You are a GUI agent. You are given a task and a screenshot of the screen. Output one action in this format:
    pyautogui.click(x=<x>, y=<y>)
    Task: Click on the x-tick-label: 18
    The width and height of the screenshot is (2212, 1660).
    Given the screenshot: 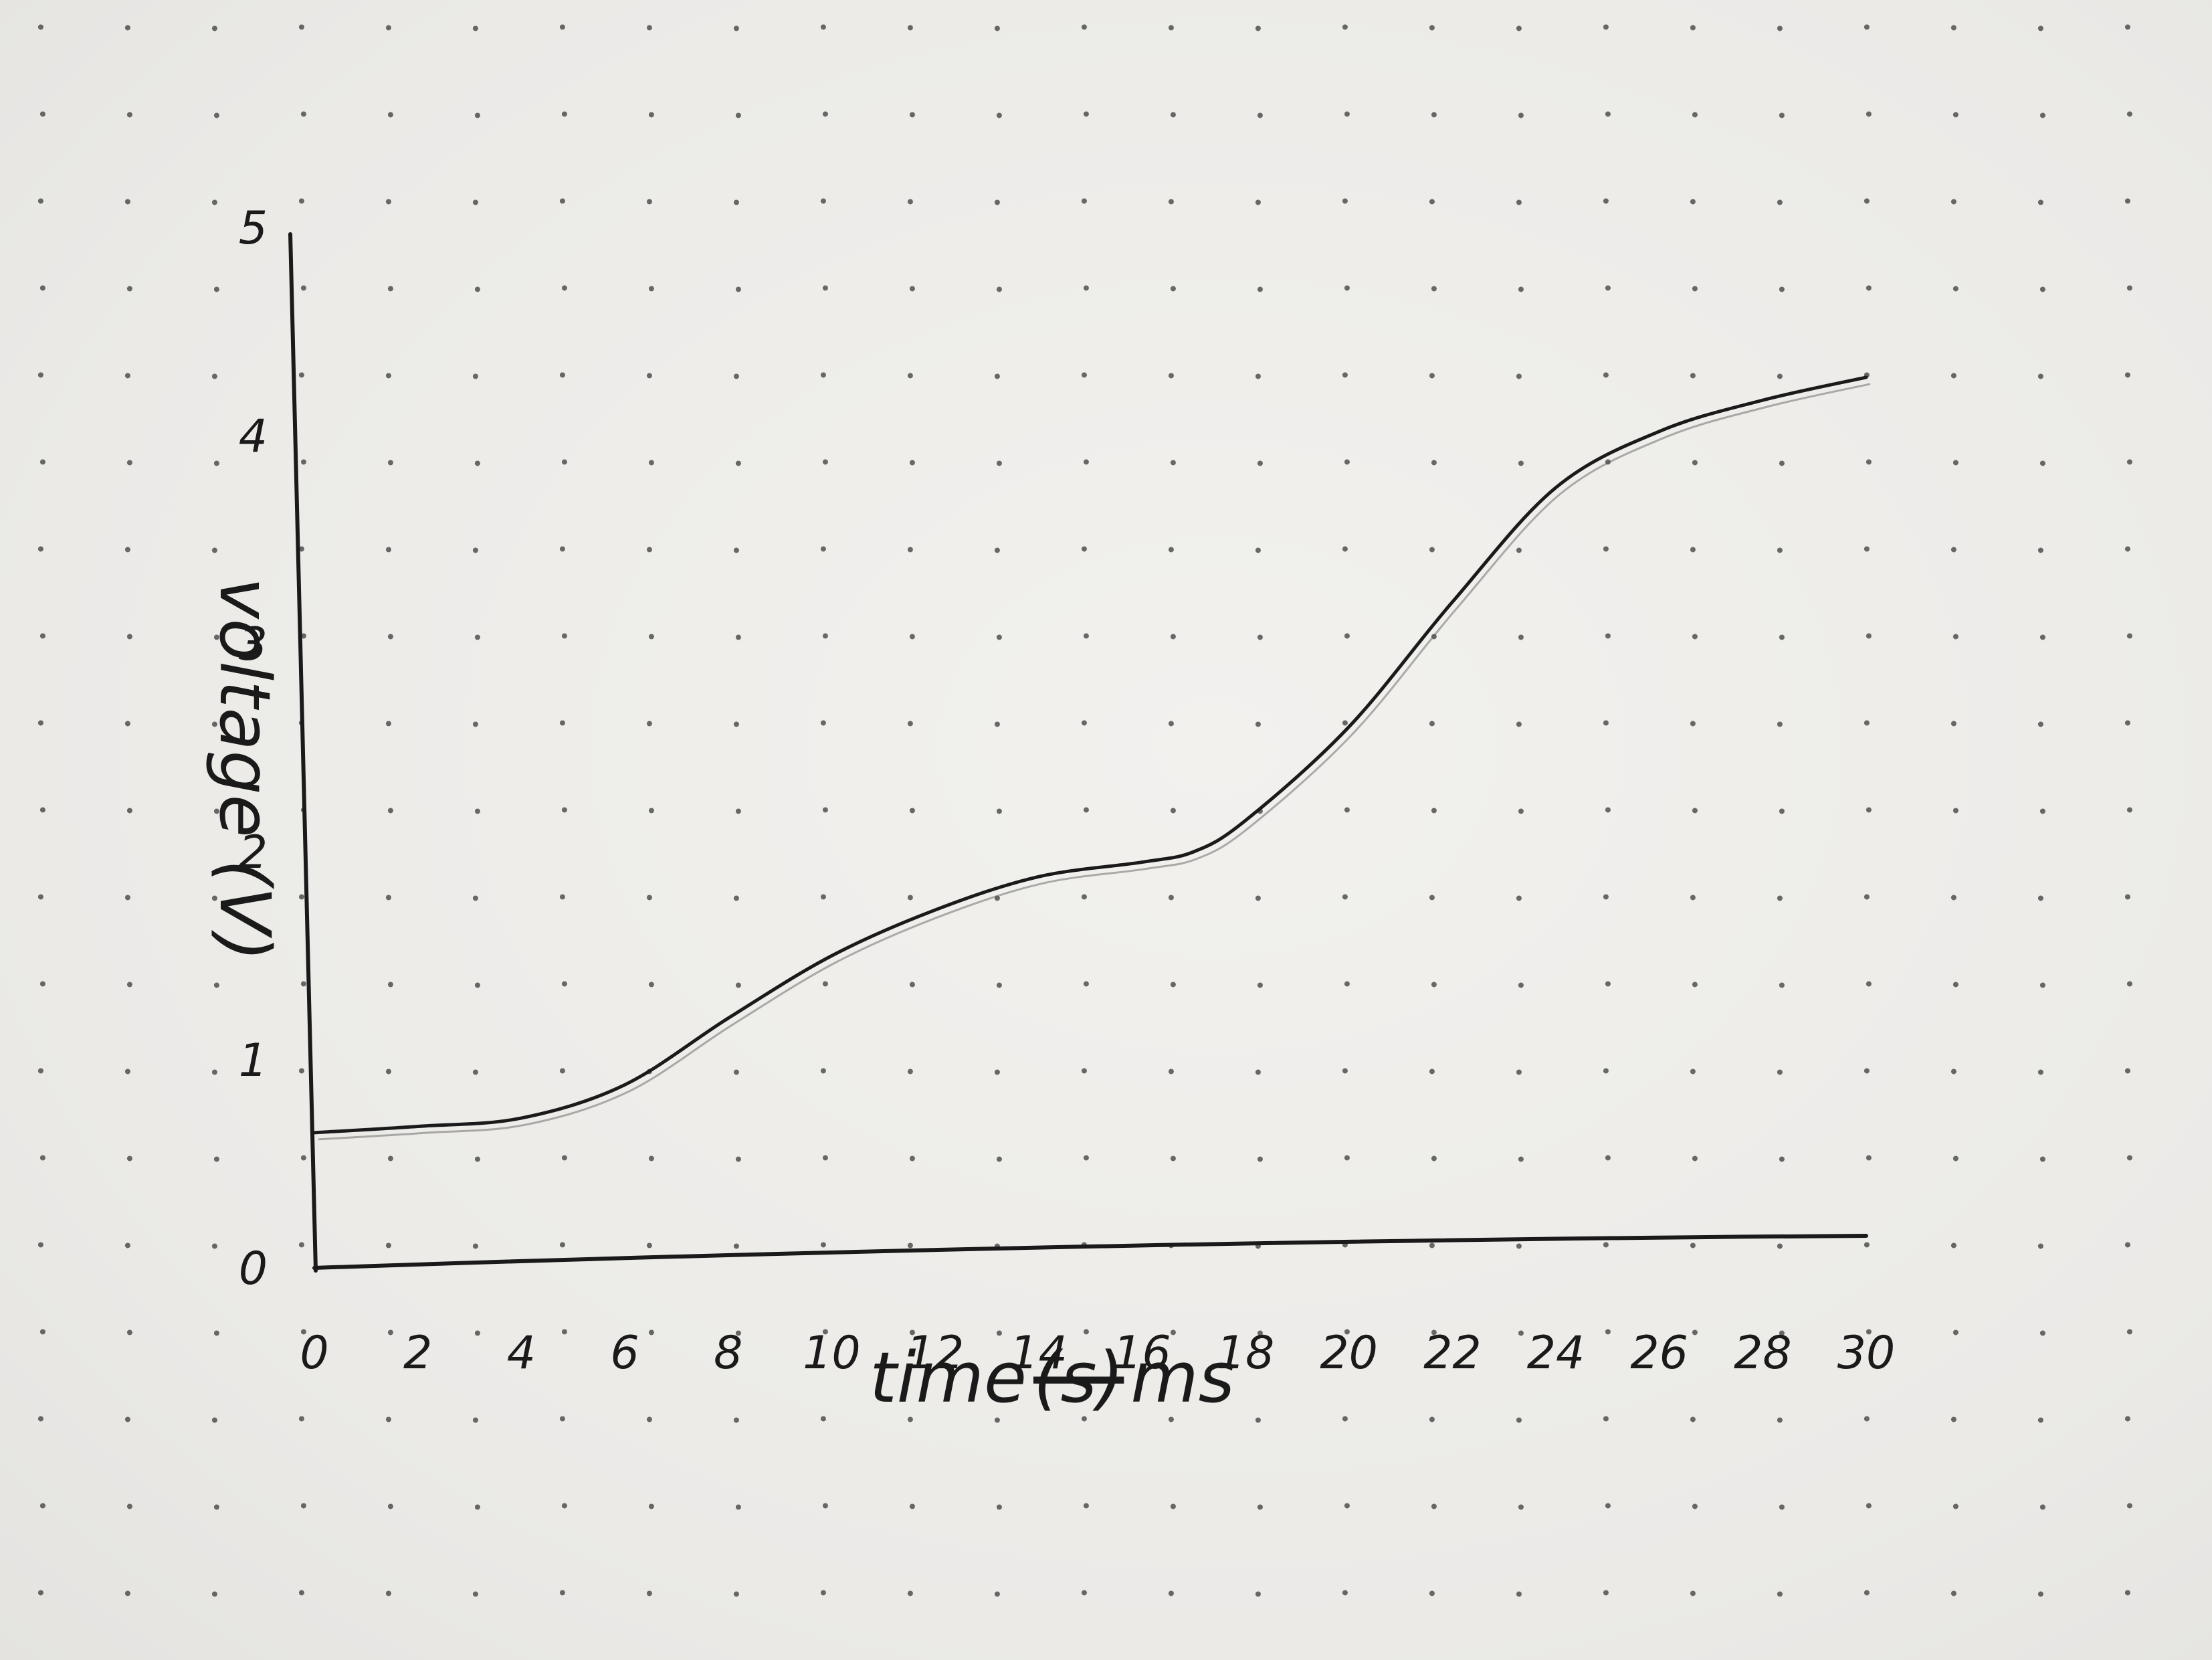 What is the action you would take?
    pyautogui.click(x=1246, y=1353)
    